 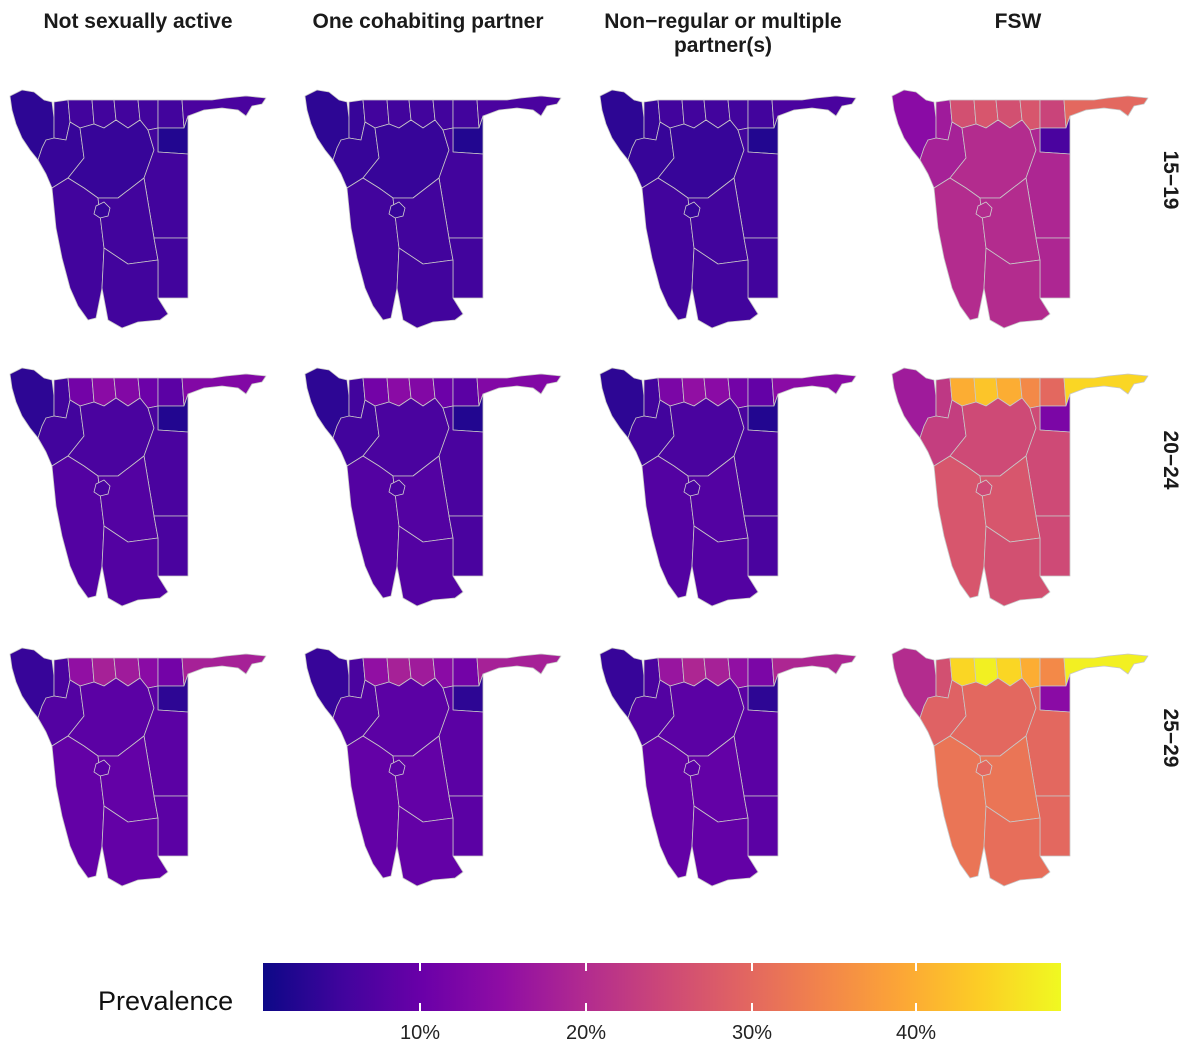 I want to click on row-label-25-29: 25−29, so click(x=1170, y=738).